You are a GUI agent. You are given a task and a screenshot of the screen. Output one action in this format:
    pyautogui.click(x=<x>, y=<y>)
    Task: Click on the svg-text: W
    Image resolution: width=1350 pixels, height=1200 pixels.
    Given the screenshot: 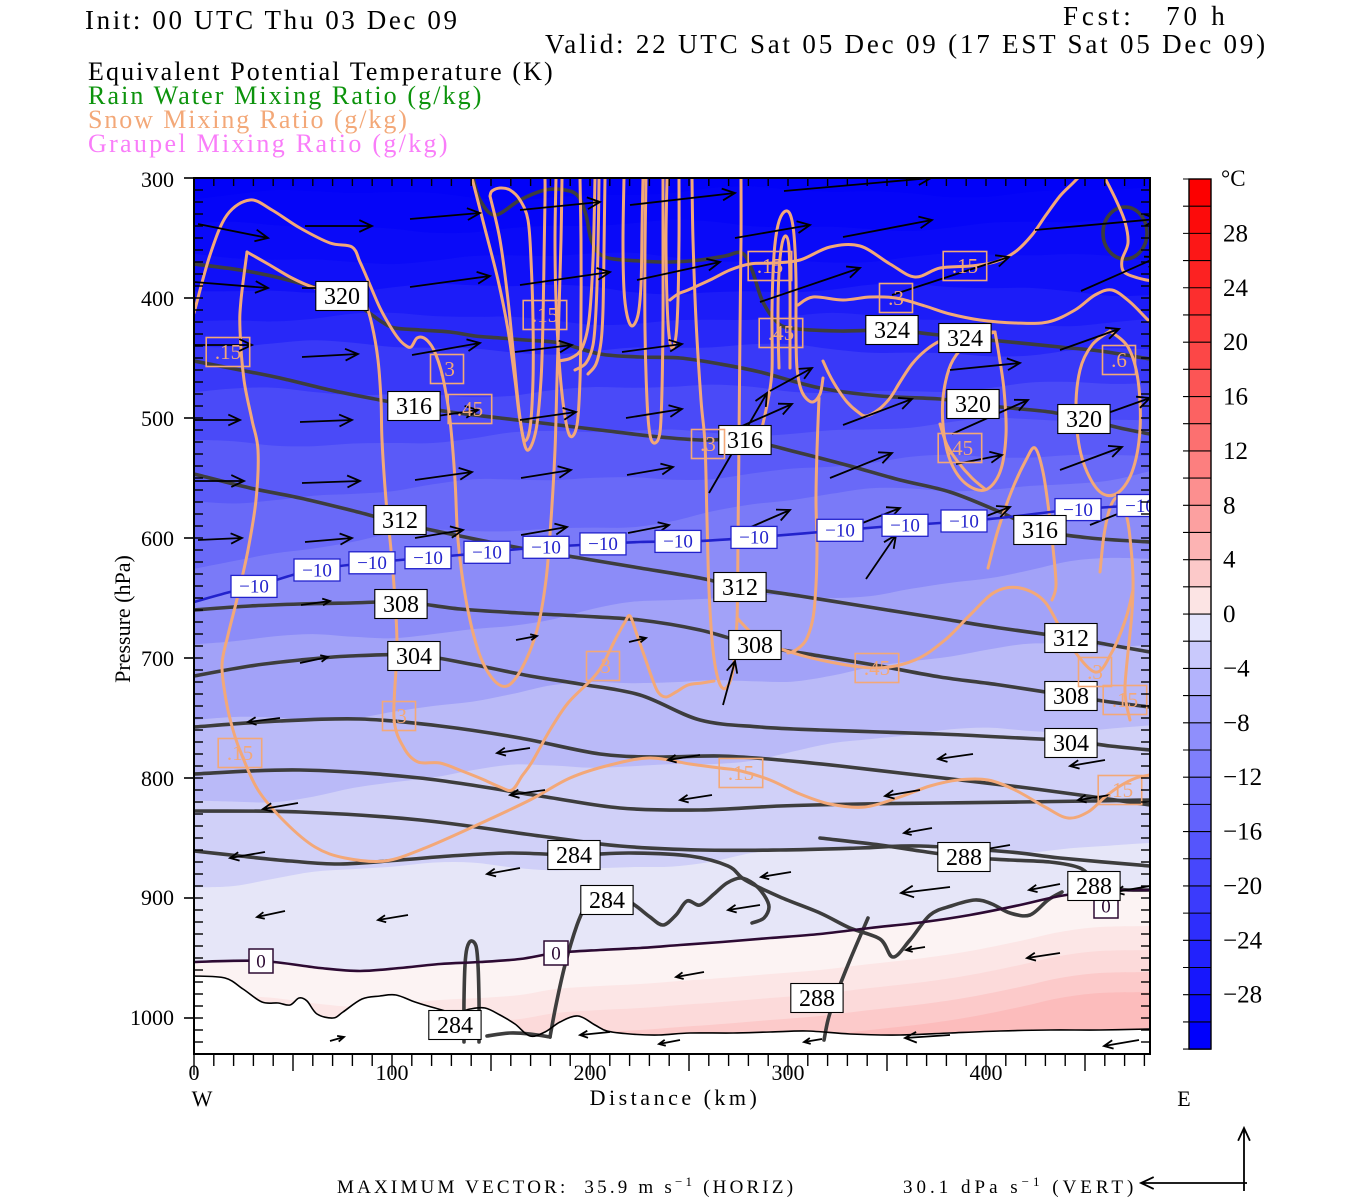 What is the action you would take?
    pyautogui.click(x=202, y=1098)
    